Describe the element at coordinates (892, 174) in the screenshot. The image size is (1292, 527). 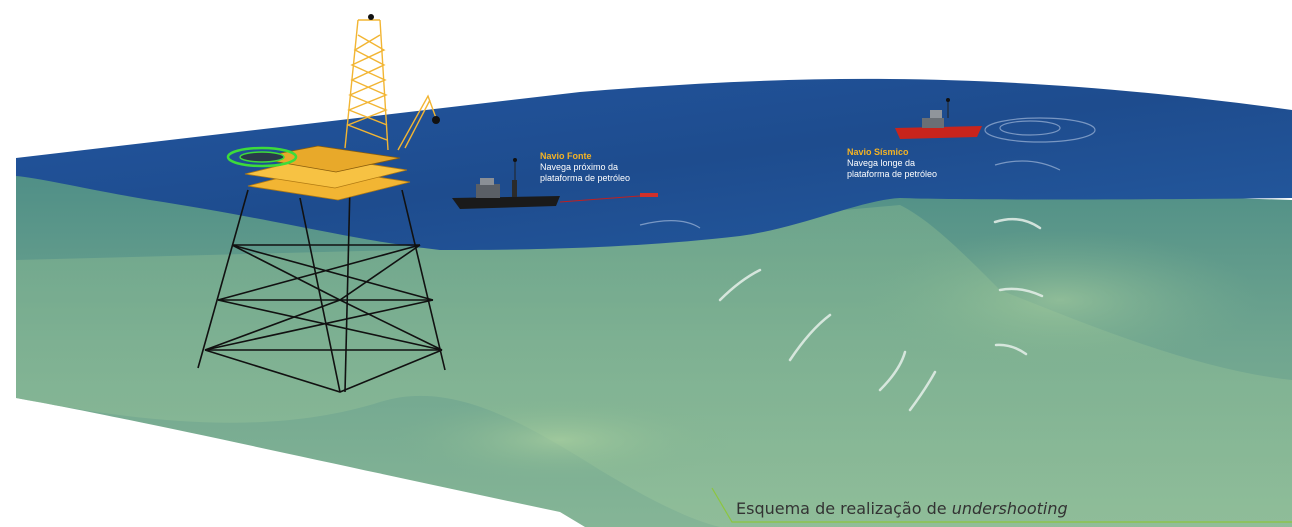
I see `seismic-ship-desc-line2: plataforma de petróleo` at that location.